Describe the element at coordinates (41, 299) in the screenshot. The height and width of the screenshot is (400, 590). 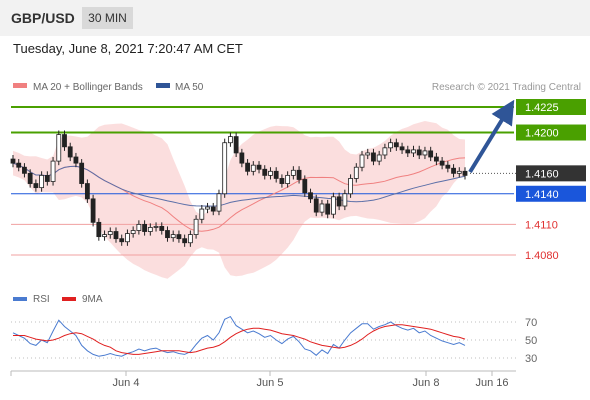
I see `legend-label-rsi: RSI` at that location.